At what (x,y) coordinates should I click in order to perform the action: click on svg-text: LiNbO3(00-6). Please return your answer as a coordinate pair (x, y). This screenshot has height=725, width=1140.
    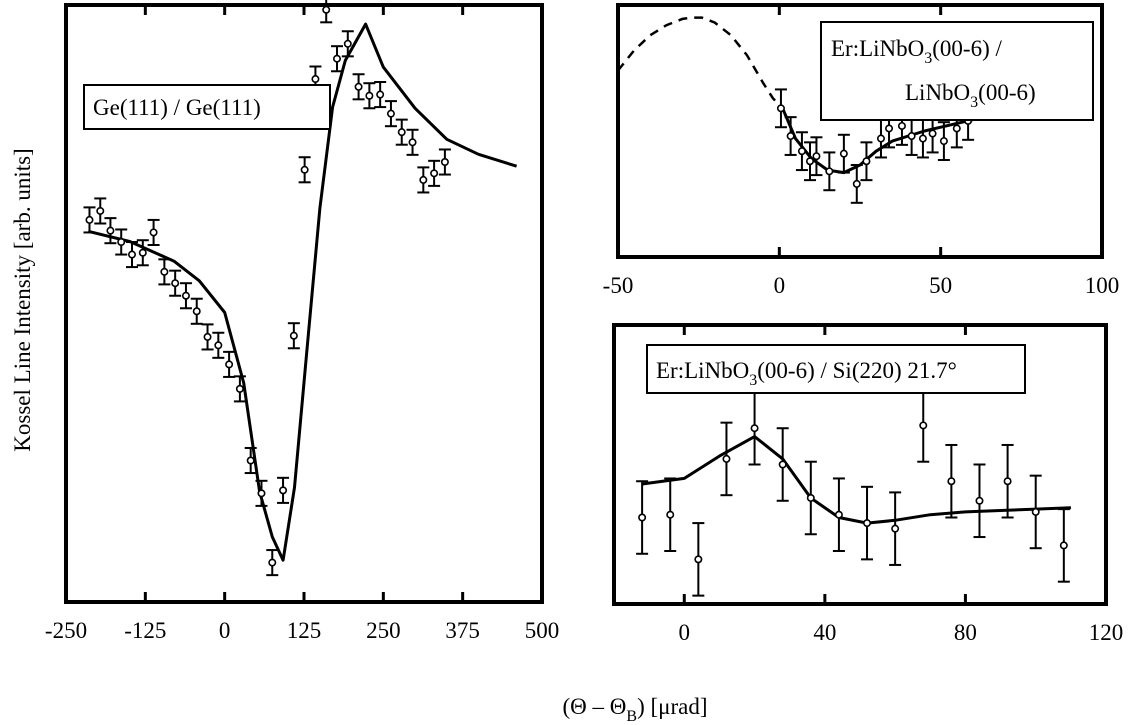
    Looking at the image, I should click on (970, 95).